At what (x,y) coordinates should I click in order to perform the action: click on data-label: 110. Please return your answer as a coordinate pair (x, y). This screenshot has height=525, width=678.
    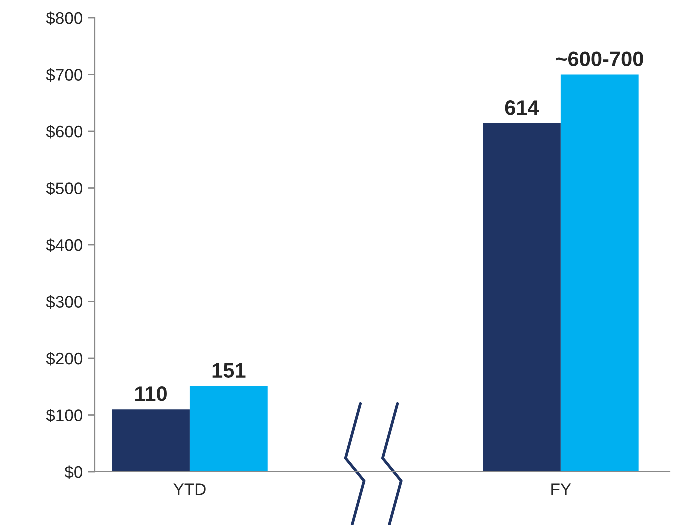
    Looking at the image, I should click on (151, 394).